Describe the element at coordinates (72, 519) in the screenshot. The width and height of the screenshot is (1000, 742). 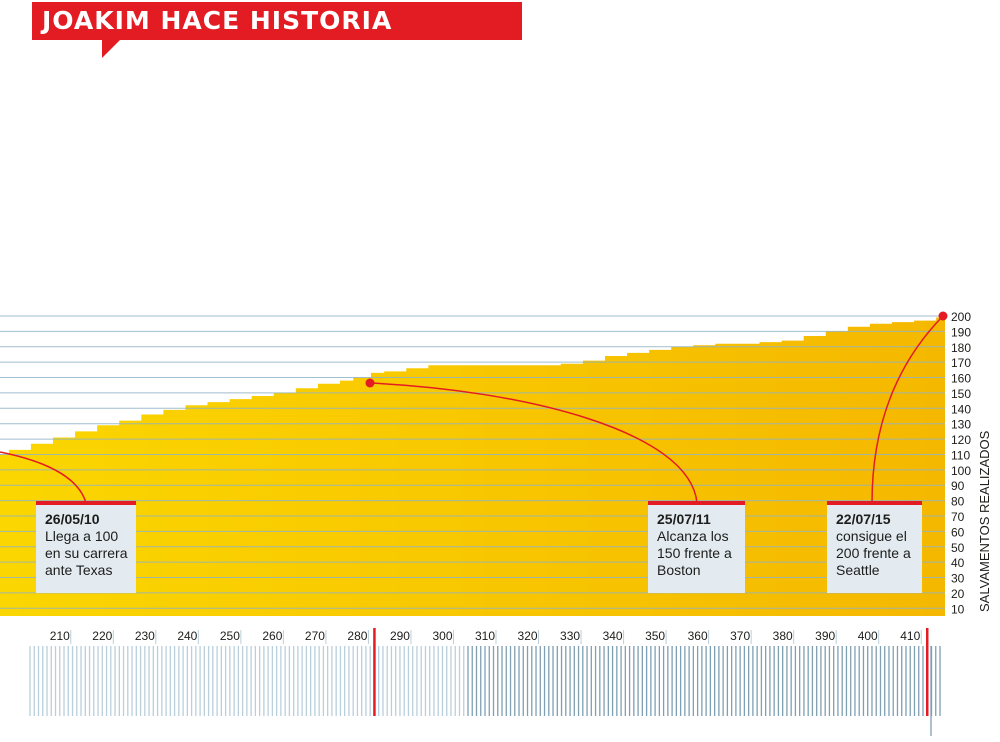
I see `annotation-1-date: 26/05/10` at that location.